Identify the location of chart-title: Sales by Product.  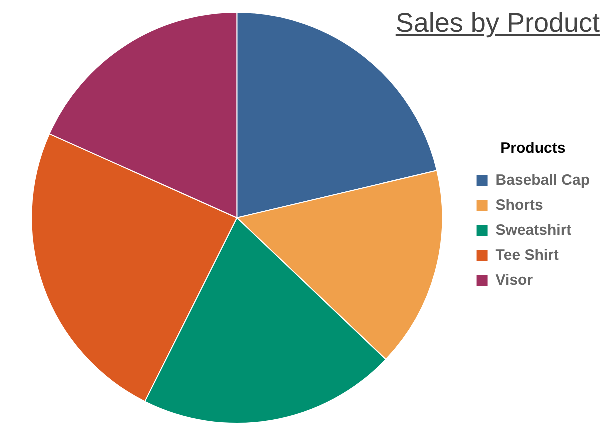
(498, 23).